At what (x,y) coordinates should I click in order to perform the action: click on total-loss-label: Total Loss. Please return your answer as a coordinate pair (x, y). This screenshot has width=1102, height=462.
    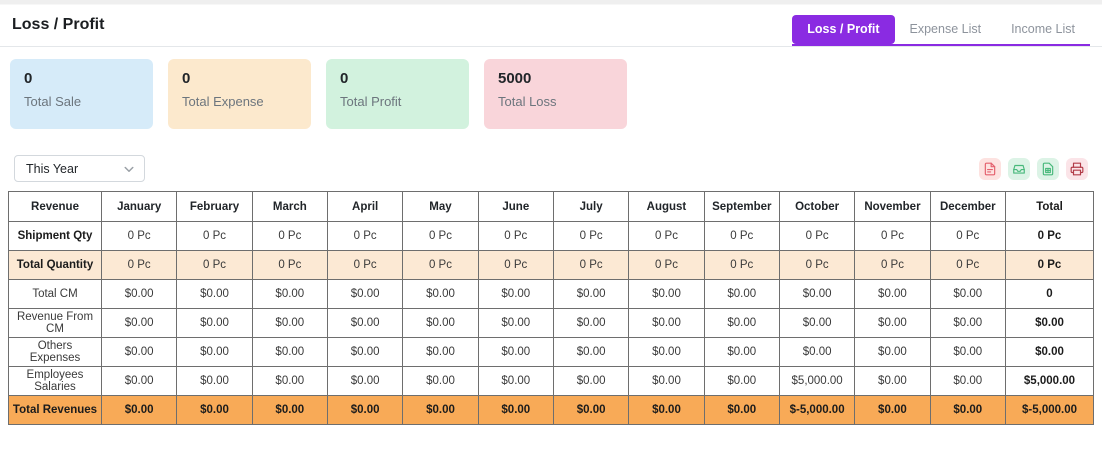
    Looking at the image, I should click on (527, 101).